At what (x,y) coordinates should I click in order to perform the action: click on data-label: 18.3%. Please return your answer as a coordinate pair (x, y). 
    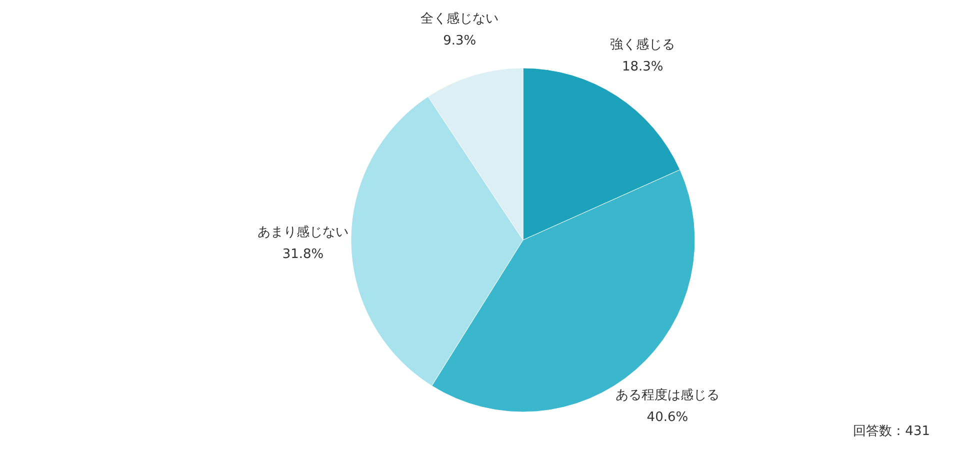
    Looking at the image, I should click on (643, 66).